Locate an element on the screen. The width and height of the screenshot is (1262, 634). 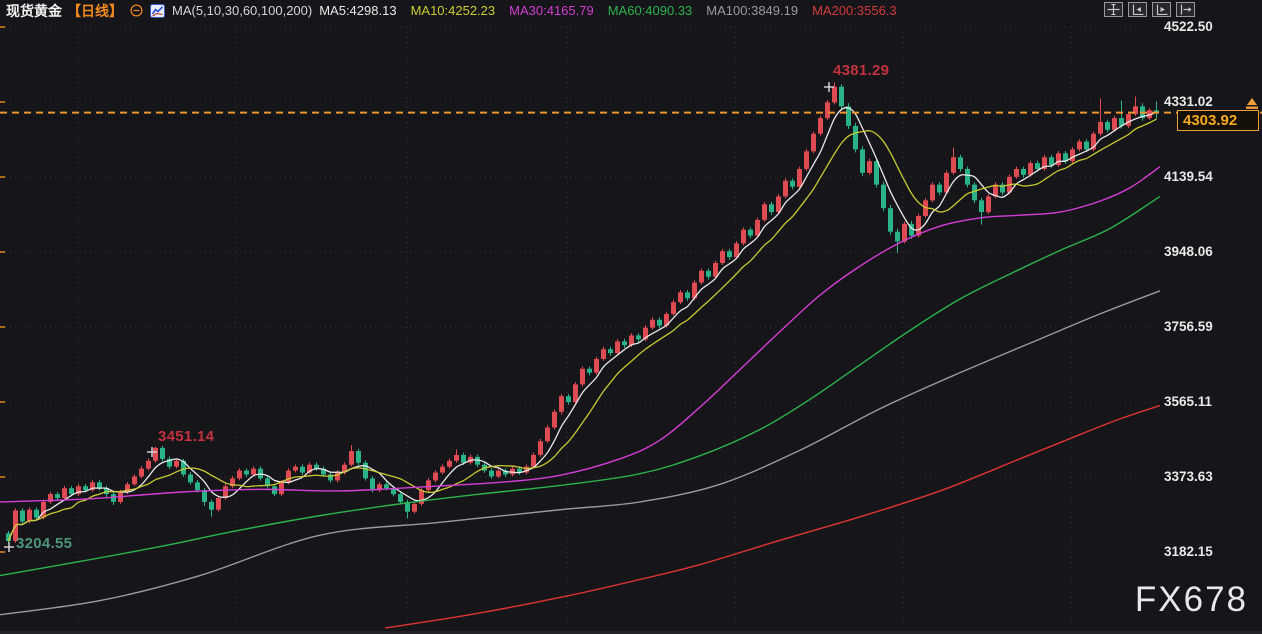
y-axis-label: 4522.50 is located at coordinates (1188, 26).